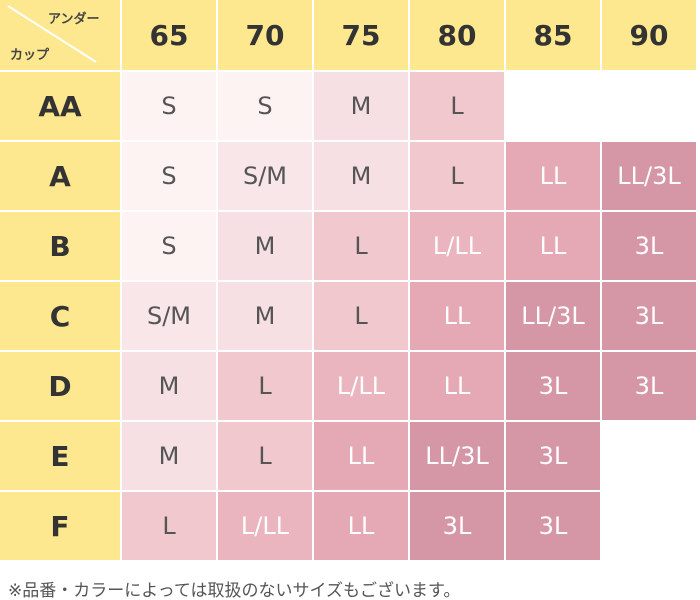 The height and width of the screenshot is (600, 700). What do you see at coordinates (74, 19) in the screenshot?
I see `under-label: アンダー` at bounding box center [74, 19].